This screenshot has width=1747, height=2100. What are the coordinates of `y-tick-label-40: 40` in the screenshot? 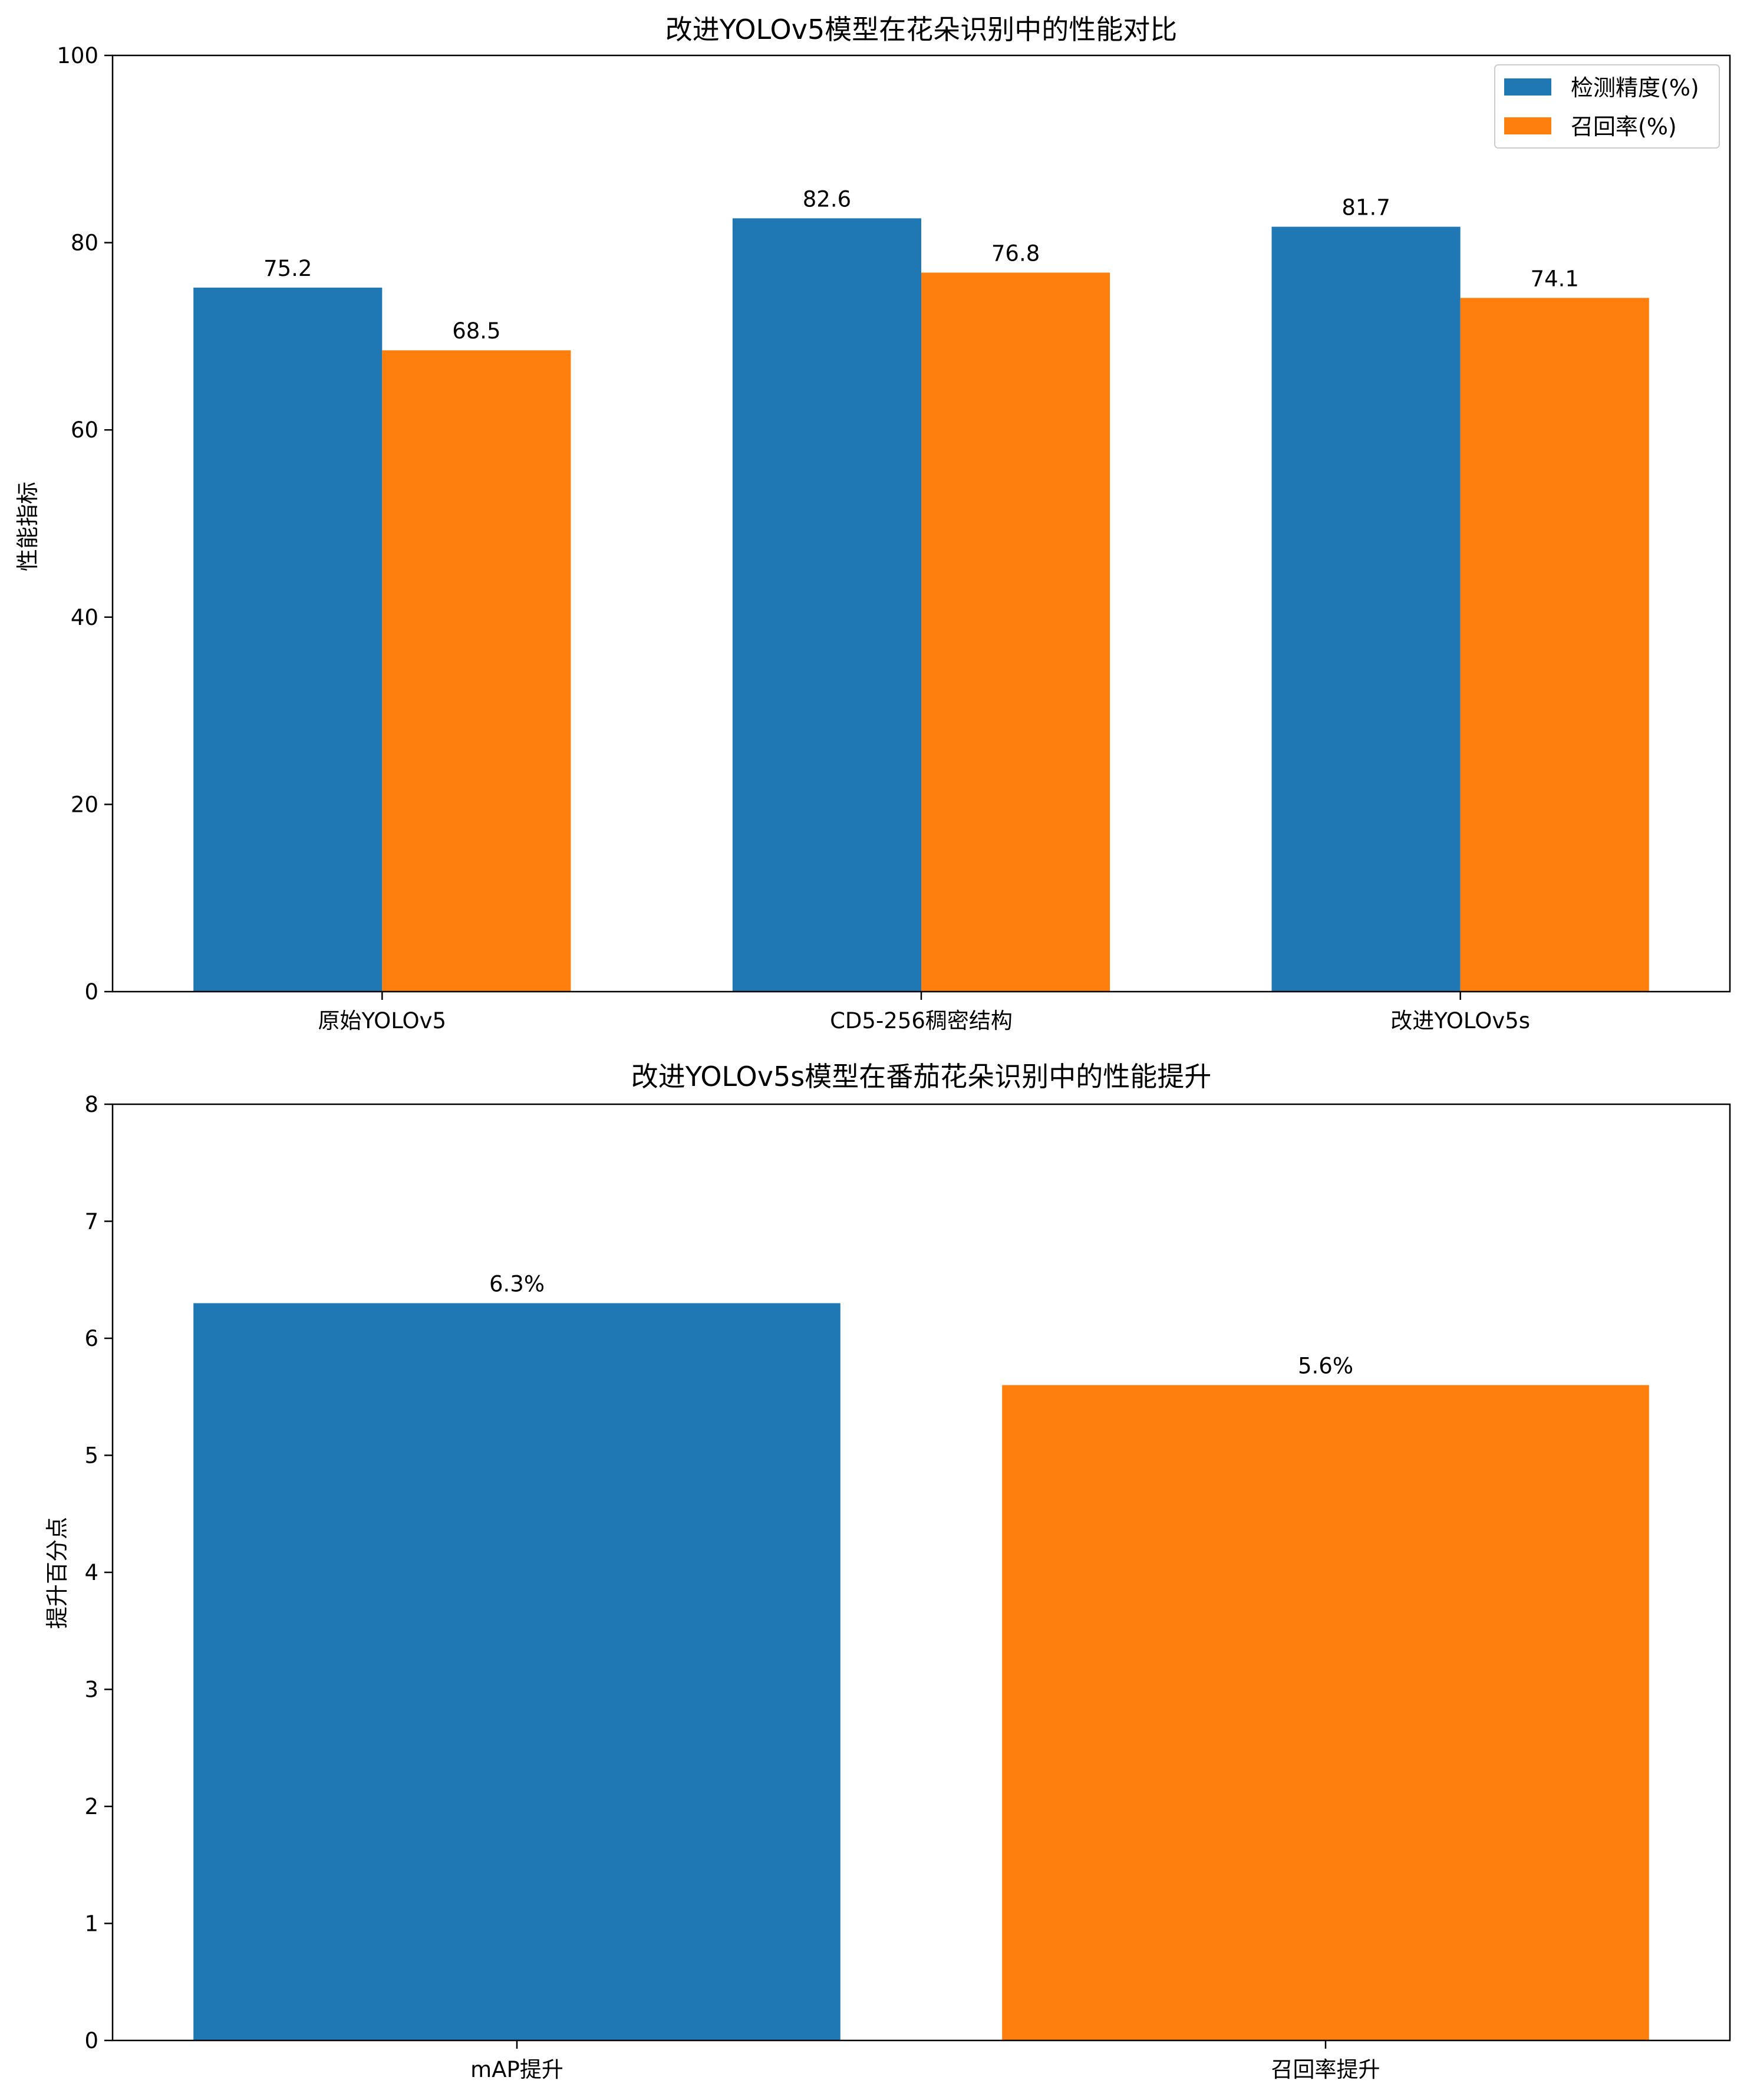 It's located at (85, 618).